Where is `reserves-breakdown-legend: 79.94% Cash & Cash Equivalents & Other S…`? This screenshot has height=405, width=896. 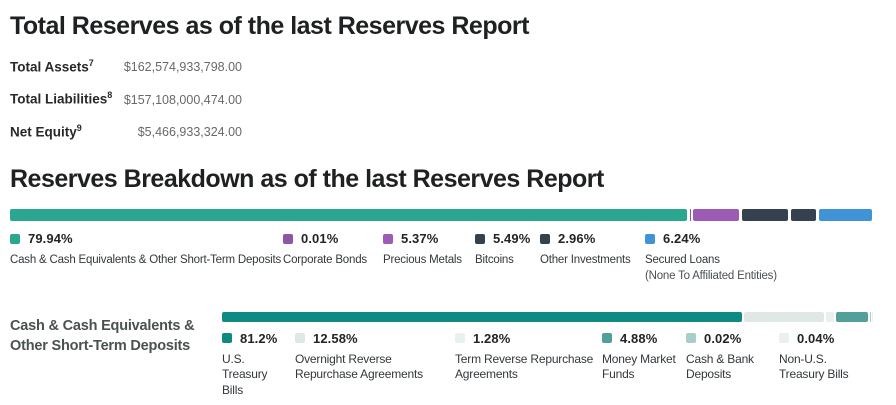
reserves-breakdown-legend: 79.94% Cash & Cash Equivalents & Other S… is located at coordinates (441, 257).